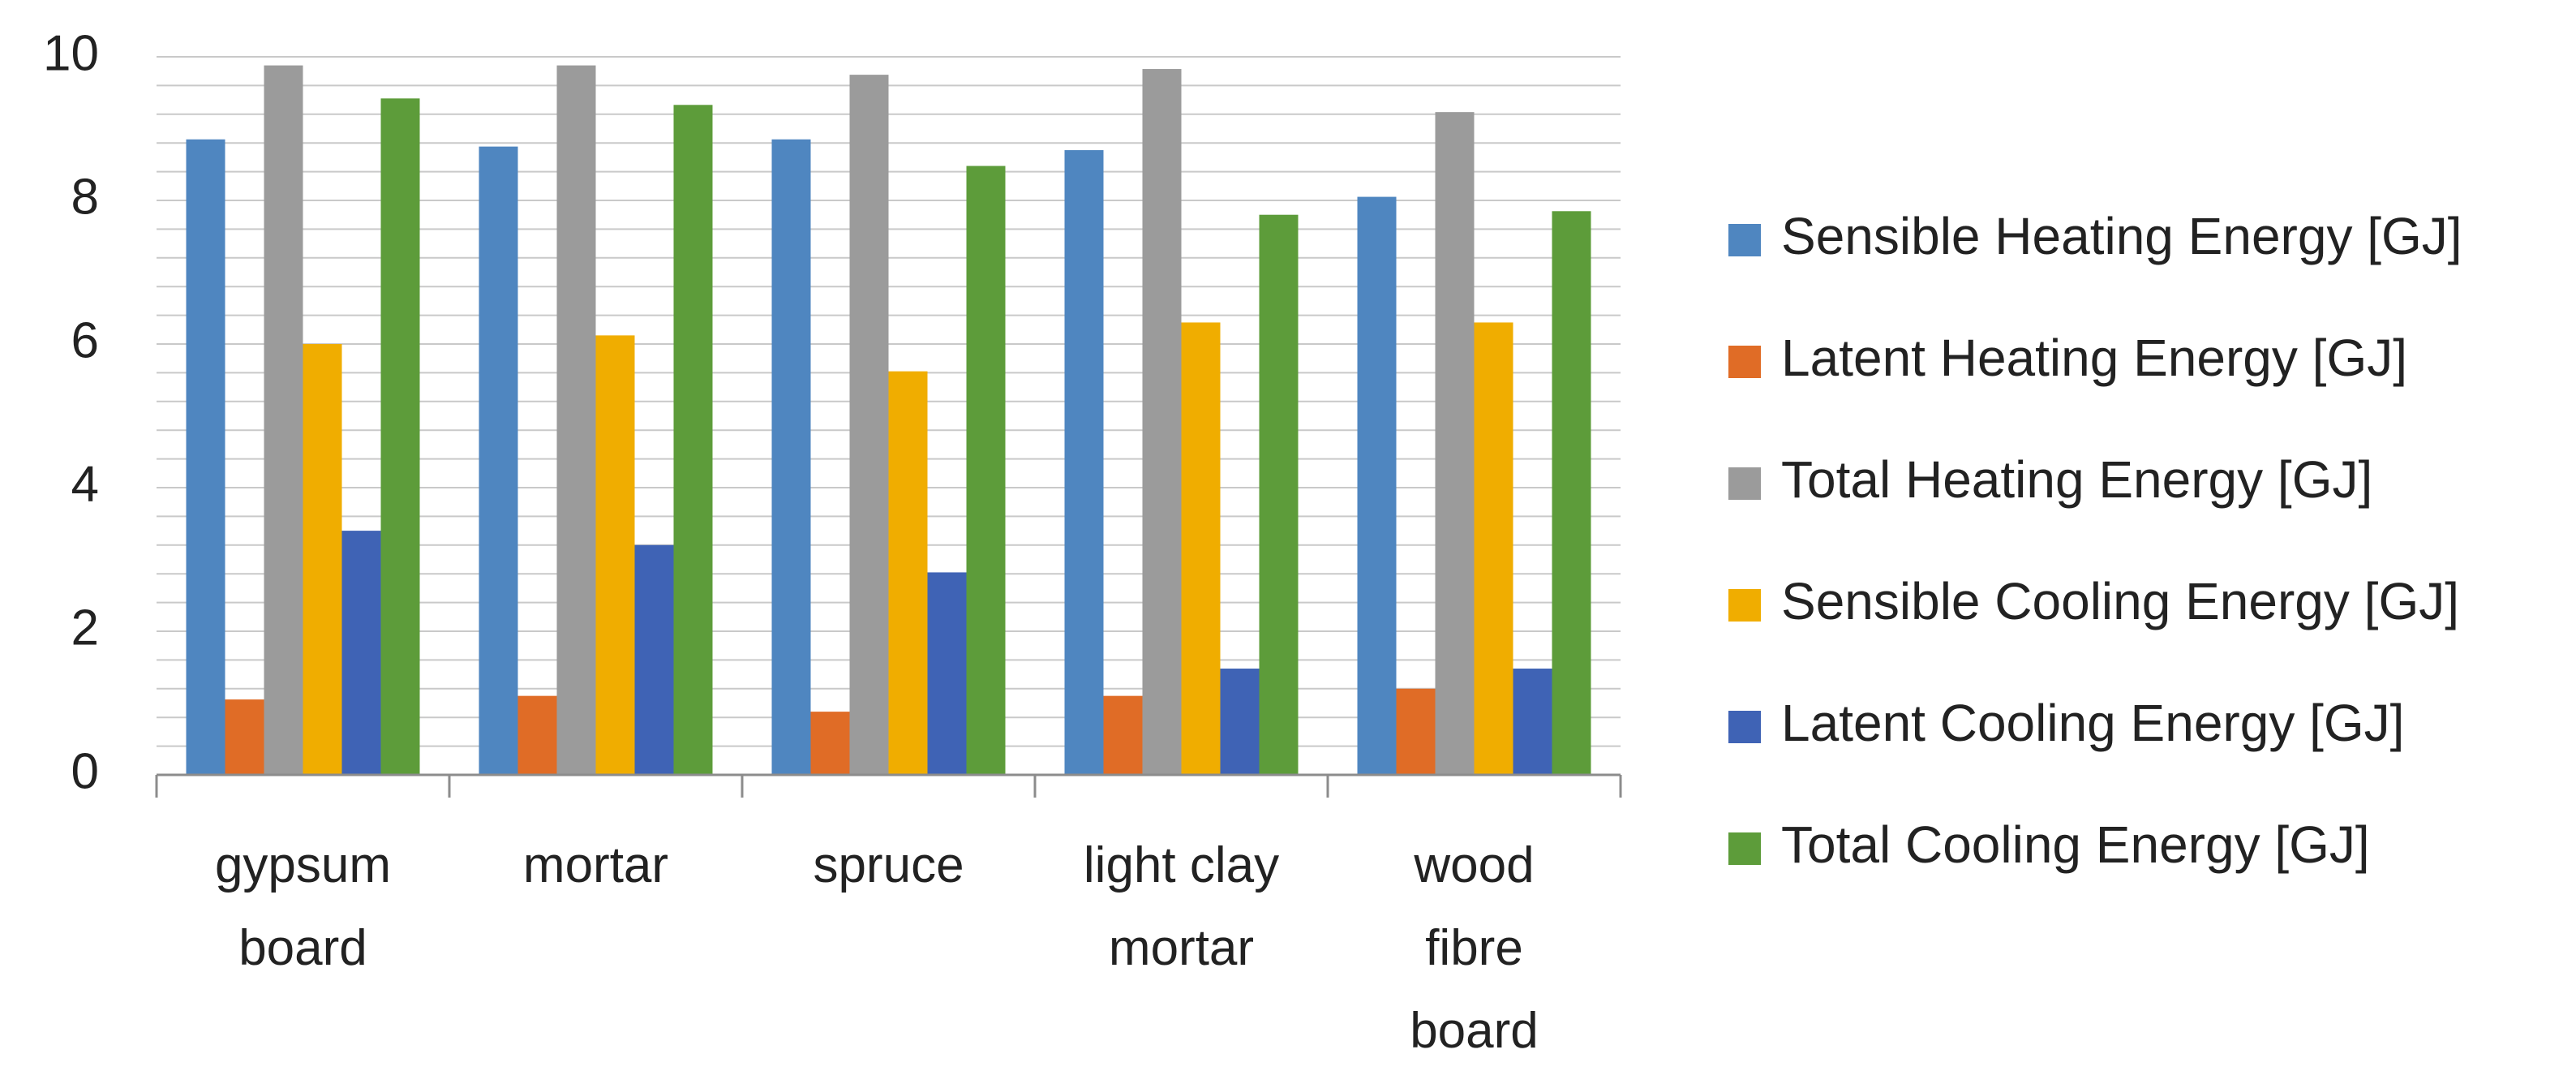 Image resolution: width=2576 pixels, height=1084 pixels. I want to click on category-label: fibre, so click(1474, 948).